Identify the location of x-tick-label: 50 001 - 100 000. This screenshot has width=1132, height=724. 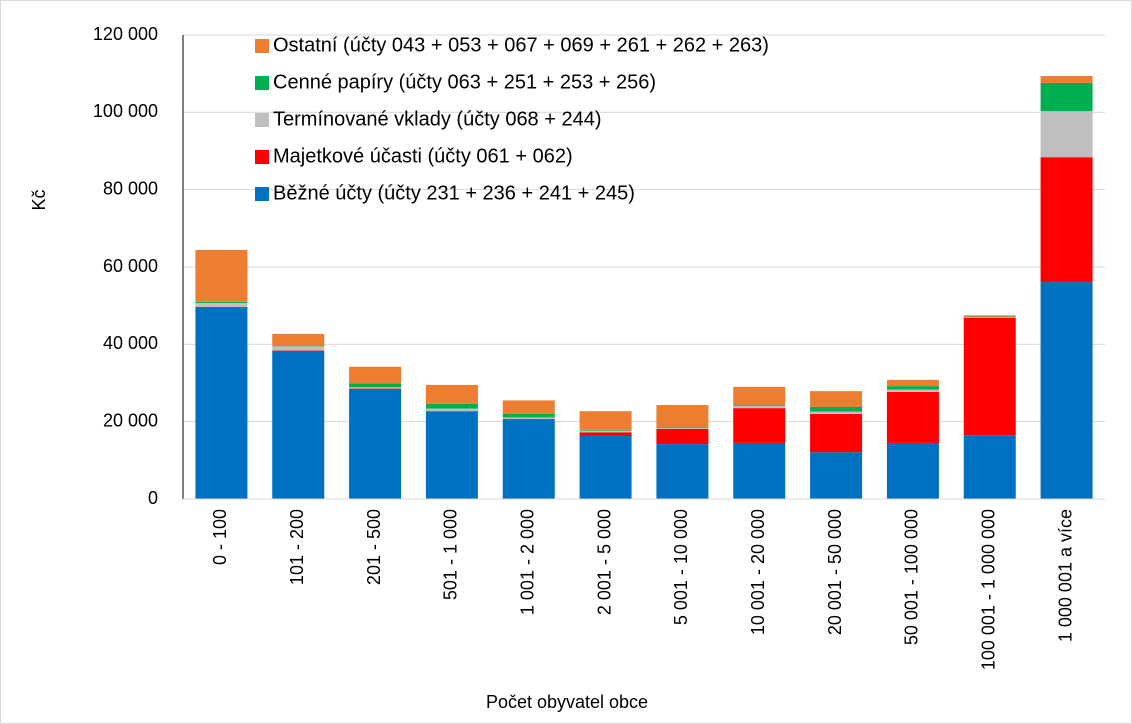
(912, 577).